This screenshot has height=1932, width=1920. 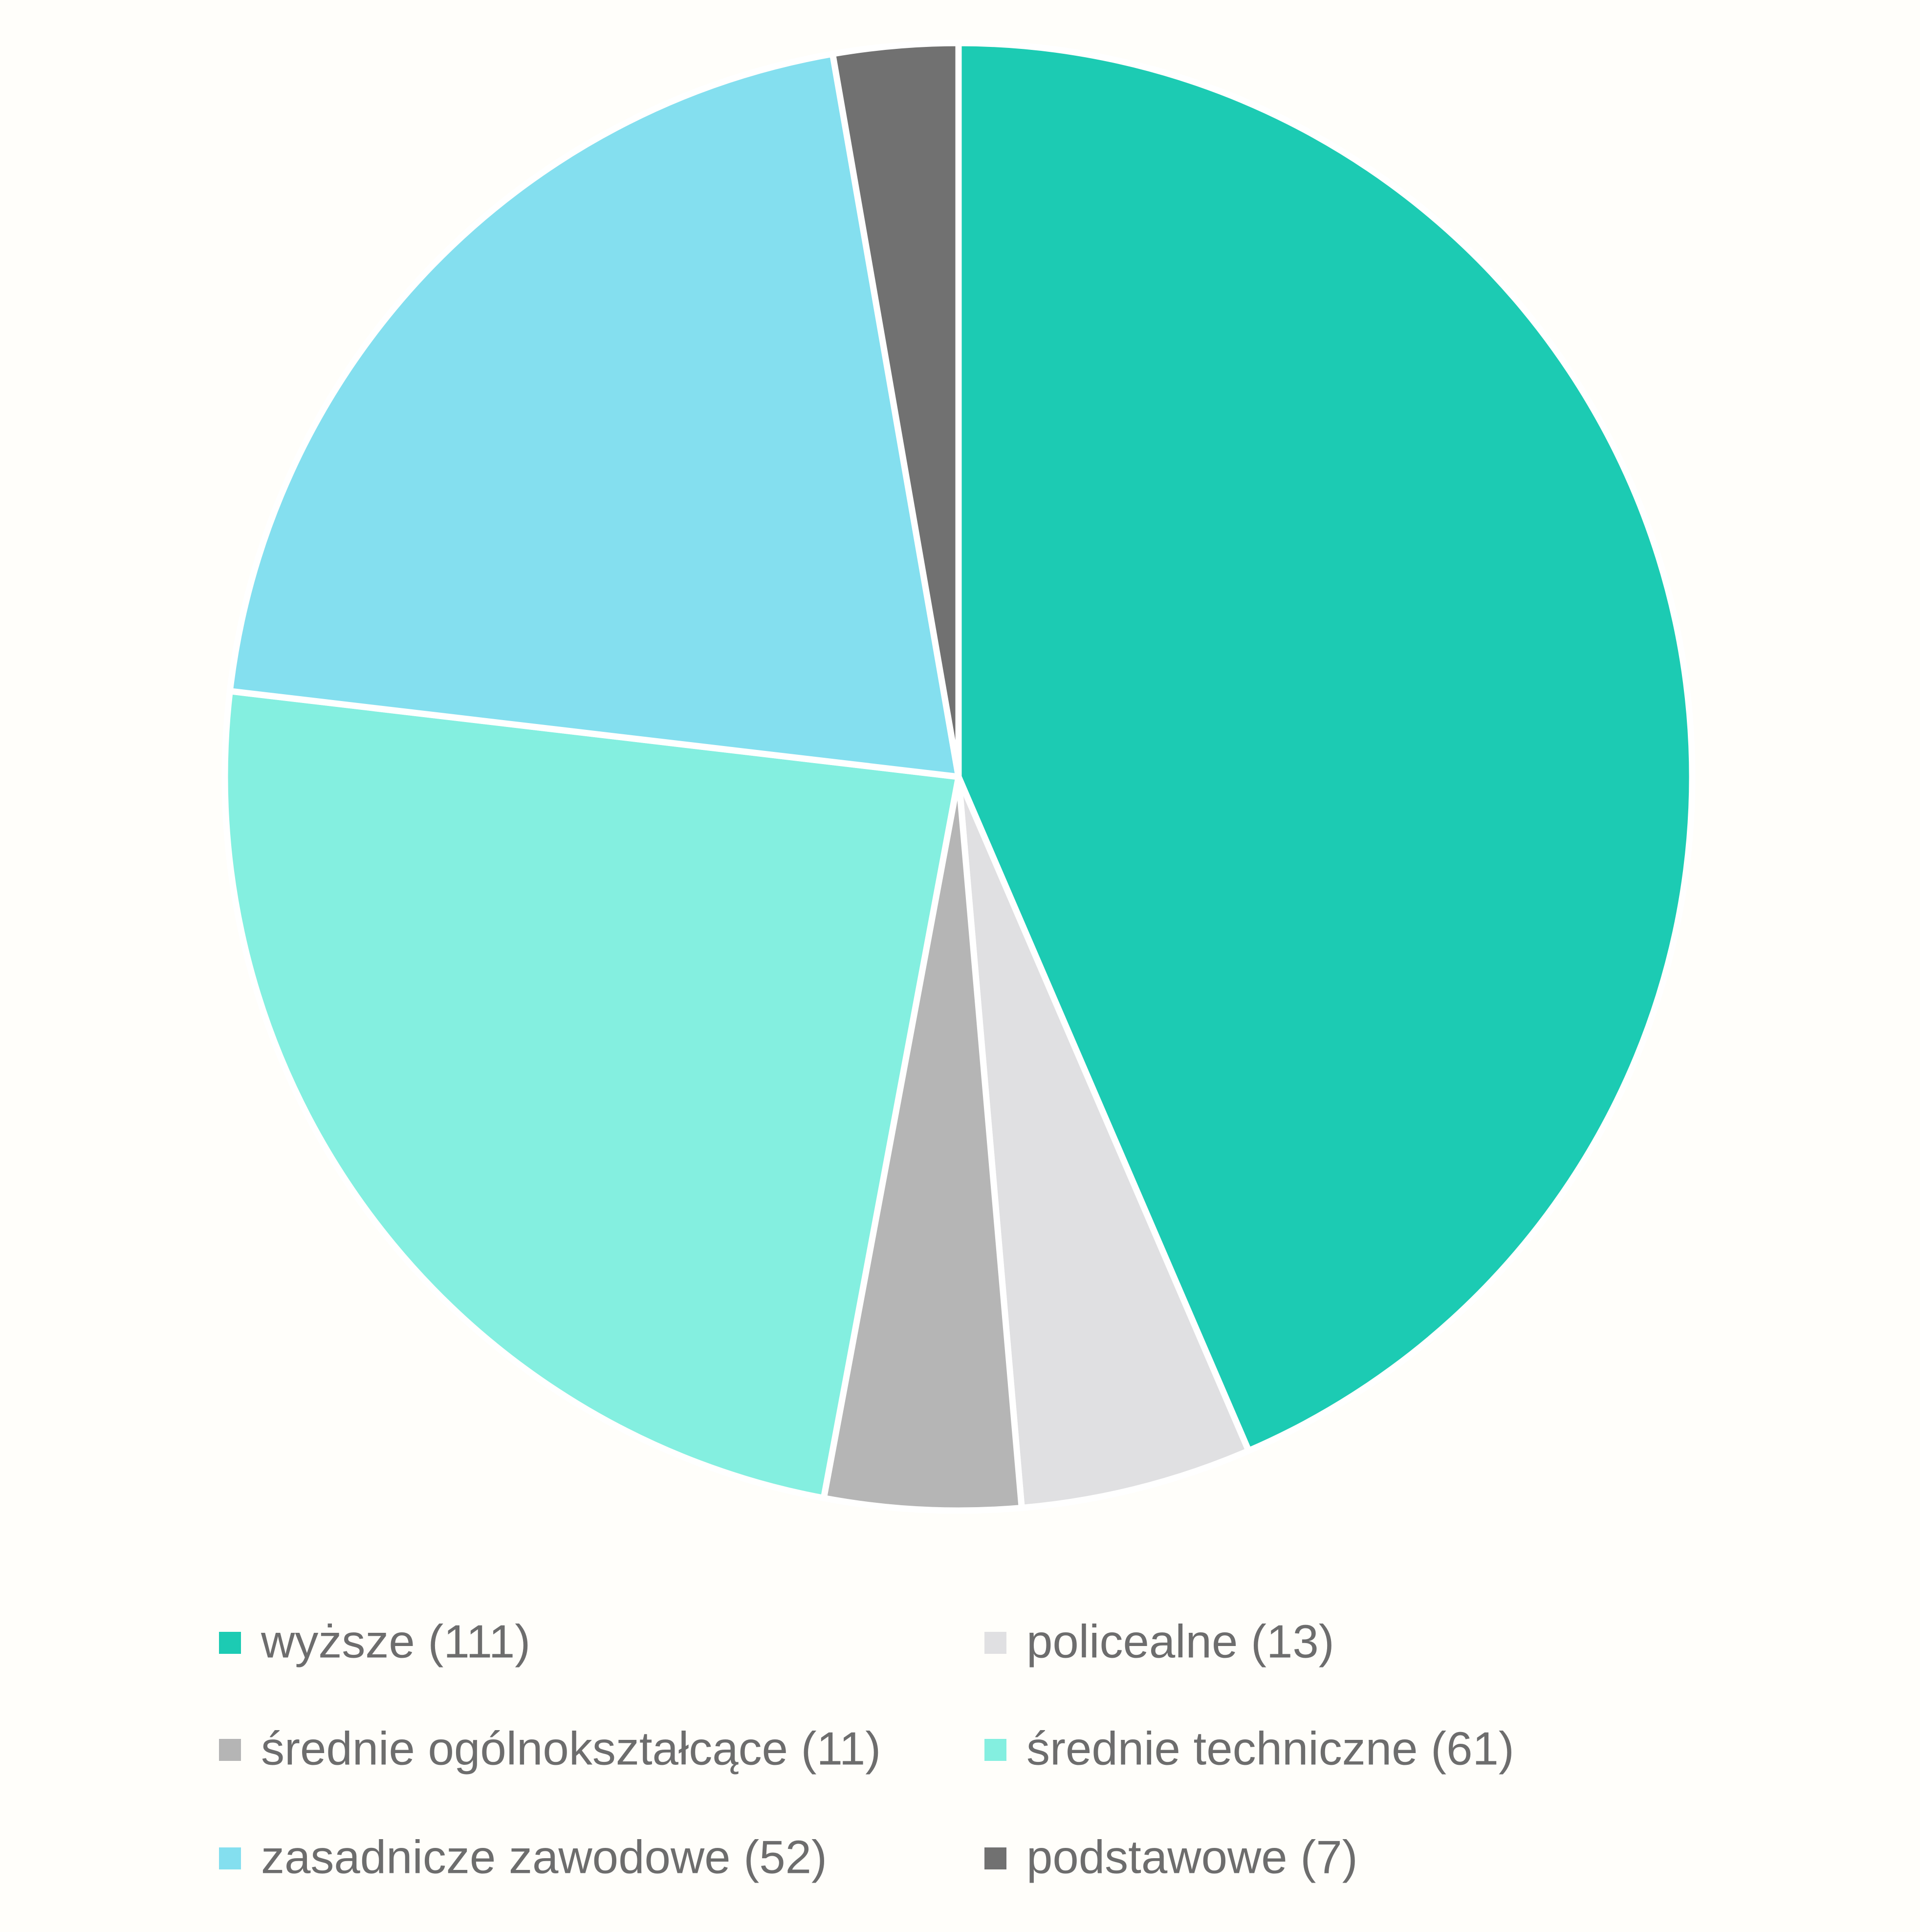 What do you see at coordinates (1180, 1641) in the screenshot?
I see `legend-label: policealne (13)` at bounding box center [1180, 1641].